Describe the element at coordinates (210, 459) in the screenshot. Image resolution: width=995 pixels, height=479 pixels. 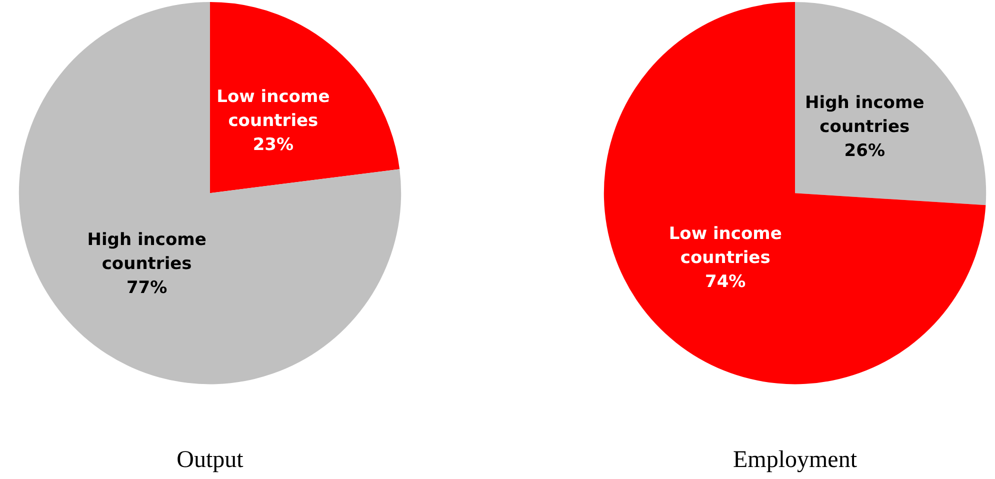
I see `text: Output` at that location.